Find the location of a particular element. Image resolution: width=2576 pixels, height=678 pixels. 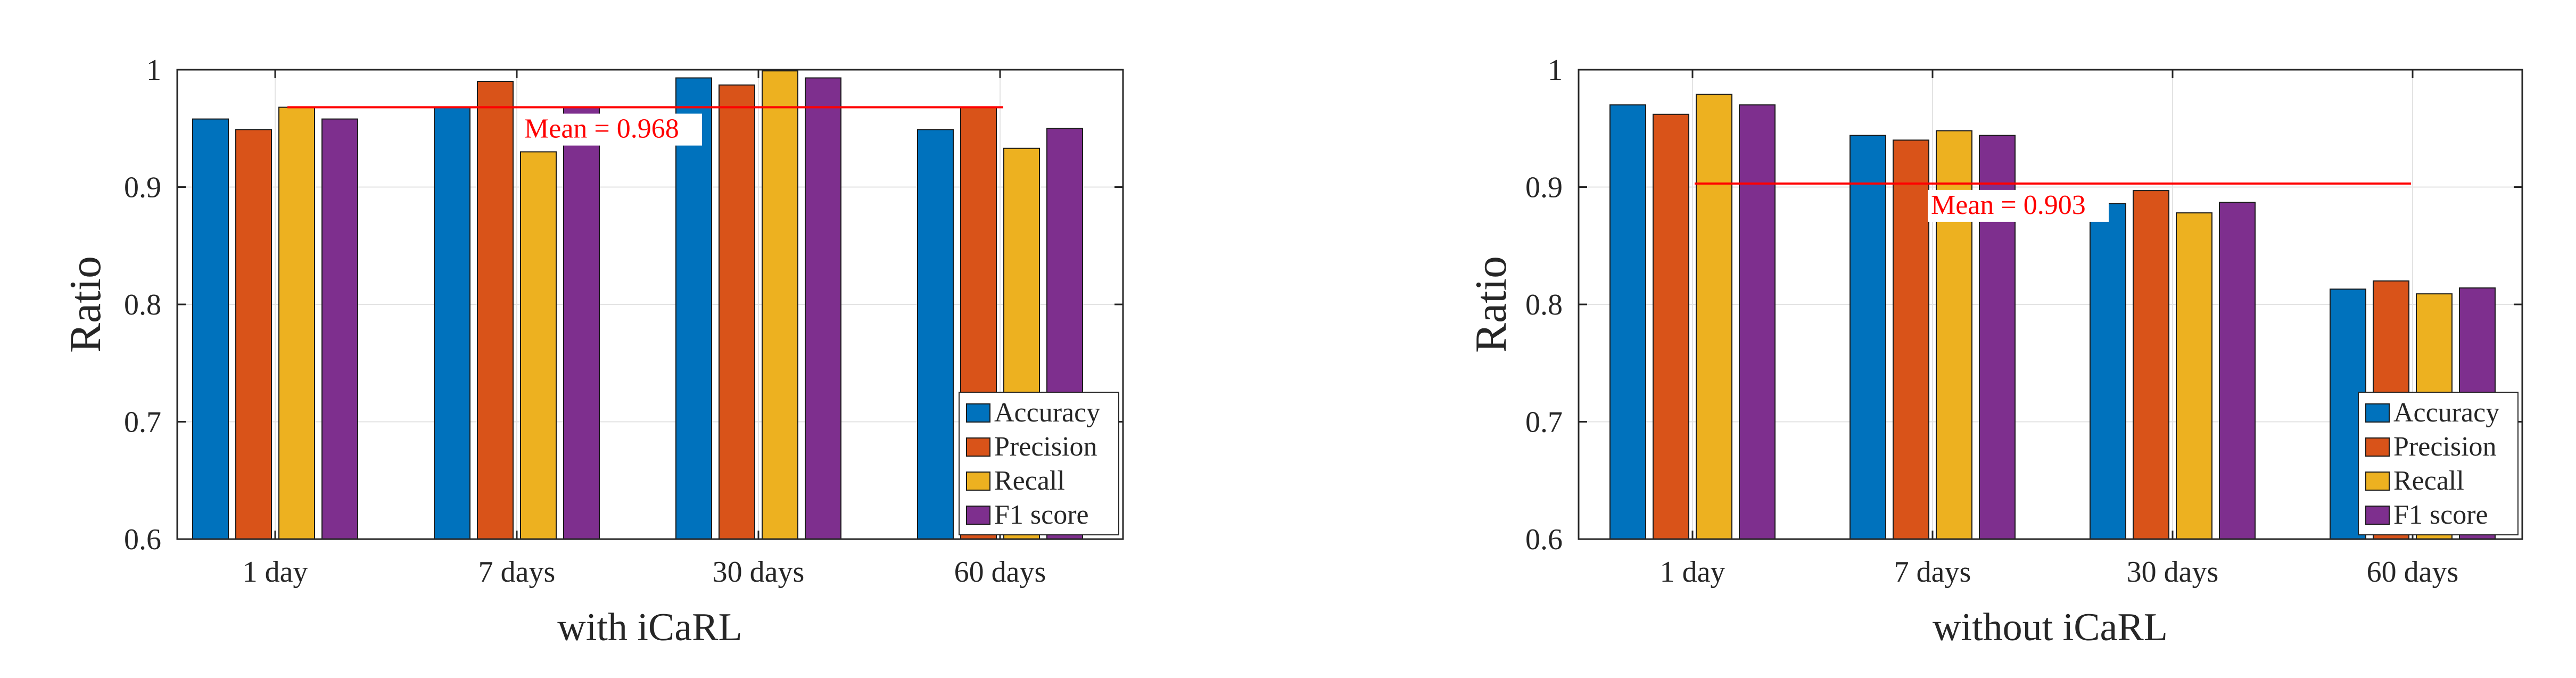

chart-caption: with iCaRL is located at coordinates (649, 627).